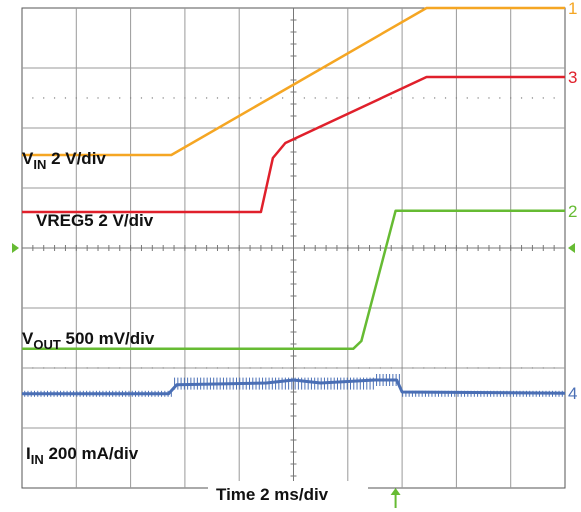 The height and width of the screenshot is (512, 581). What do you see at coordinates (272, 494) in the screenshot?
I see `x-axis-label: Time 2 ms/div` at bounding box center [272, 494].